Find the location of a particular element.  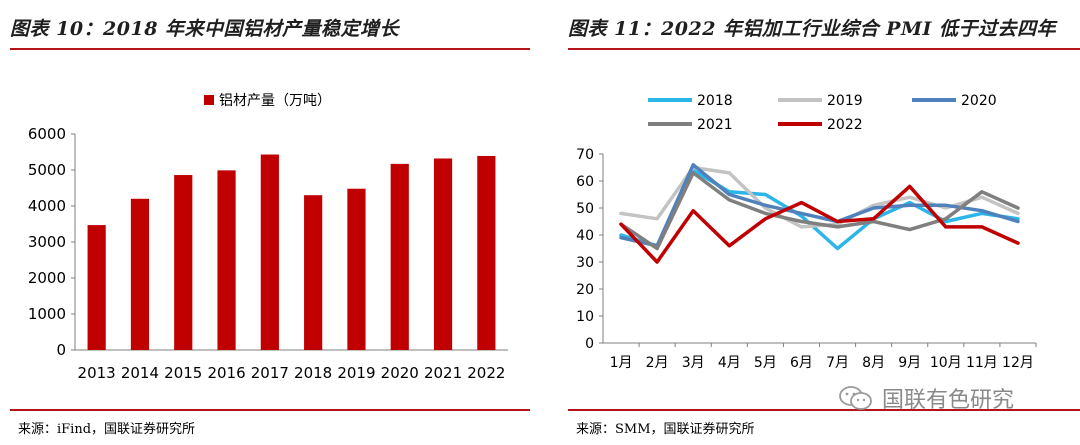

x-tick-label: 2013 is located at coordinates (97, 373).